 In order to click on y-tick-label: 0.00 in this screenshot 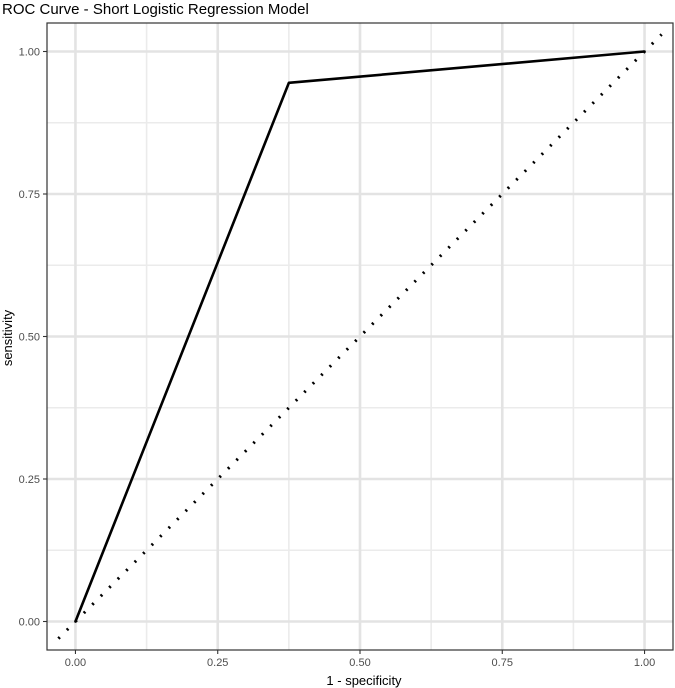, I will do `click(29, 623)`.